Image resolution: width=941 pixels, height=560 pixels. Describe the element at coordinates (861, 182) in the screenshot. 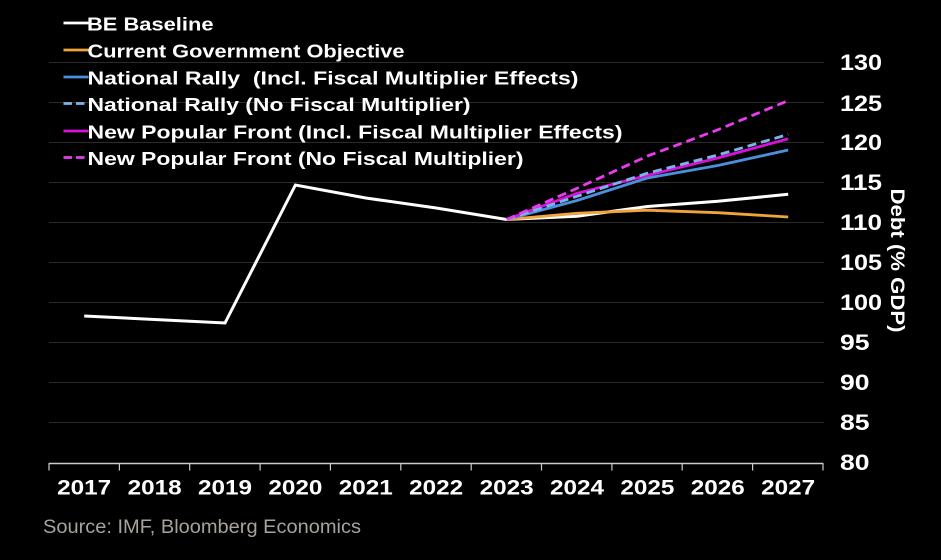

I see `svg-text: 115` at that location.